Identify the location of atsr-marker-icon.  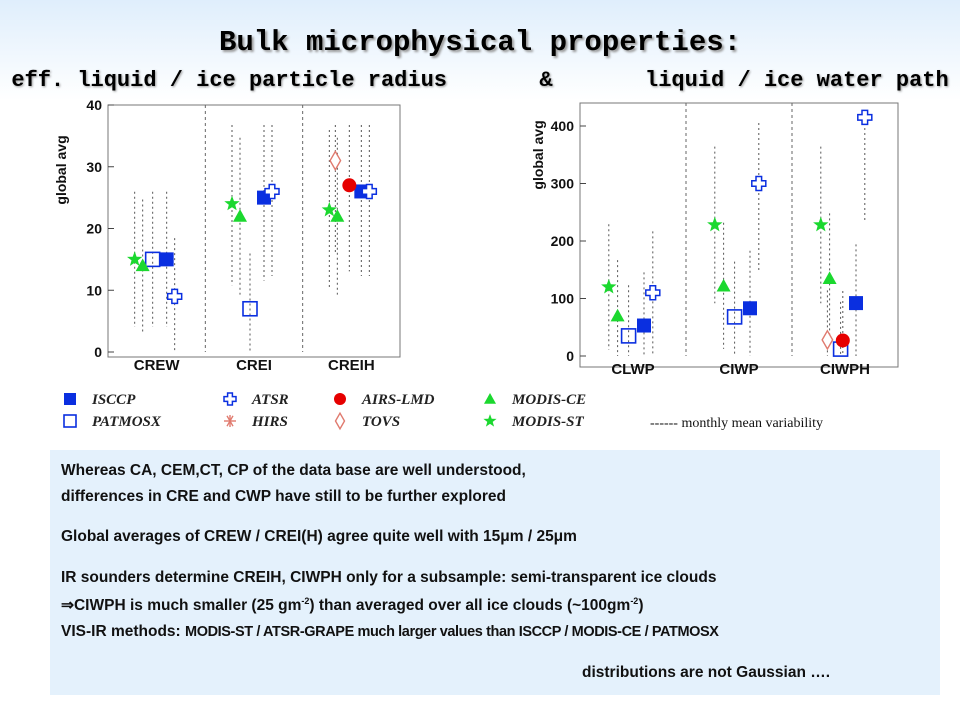
(230, 399).